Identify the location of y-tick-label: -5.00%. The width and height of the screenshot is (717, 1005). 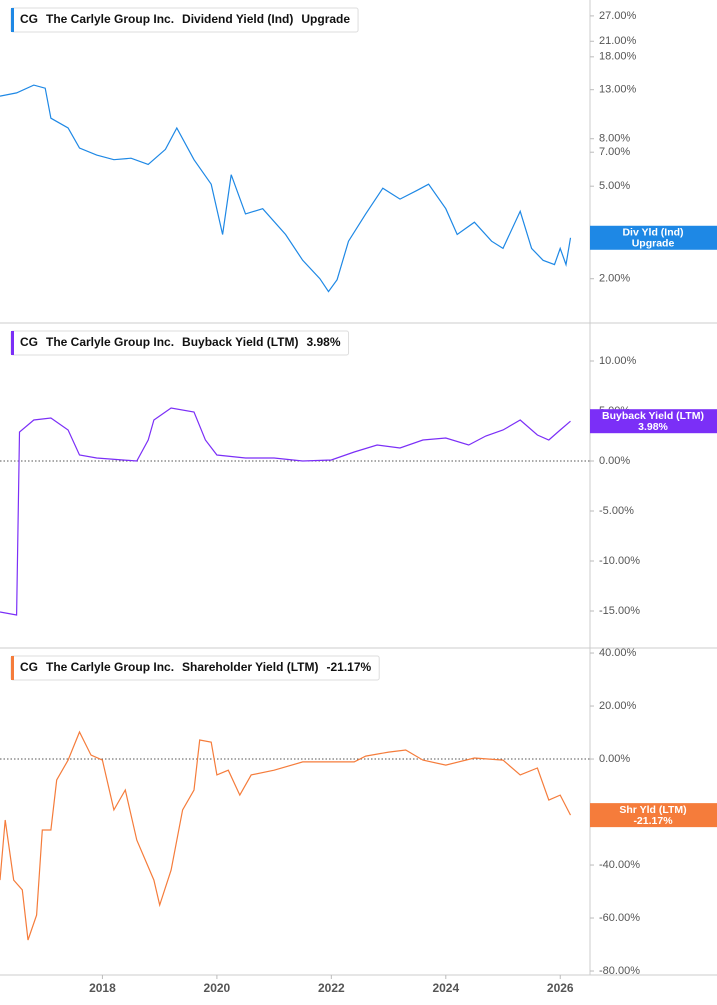
(616, 511).